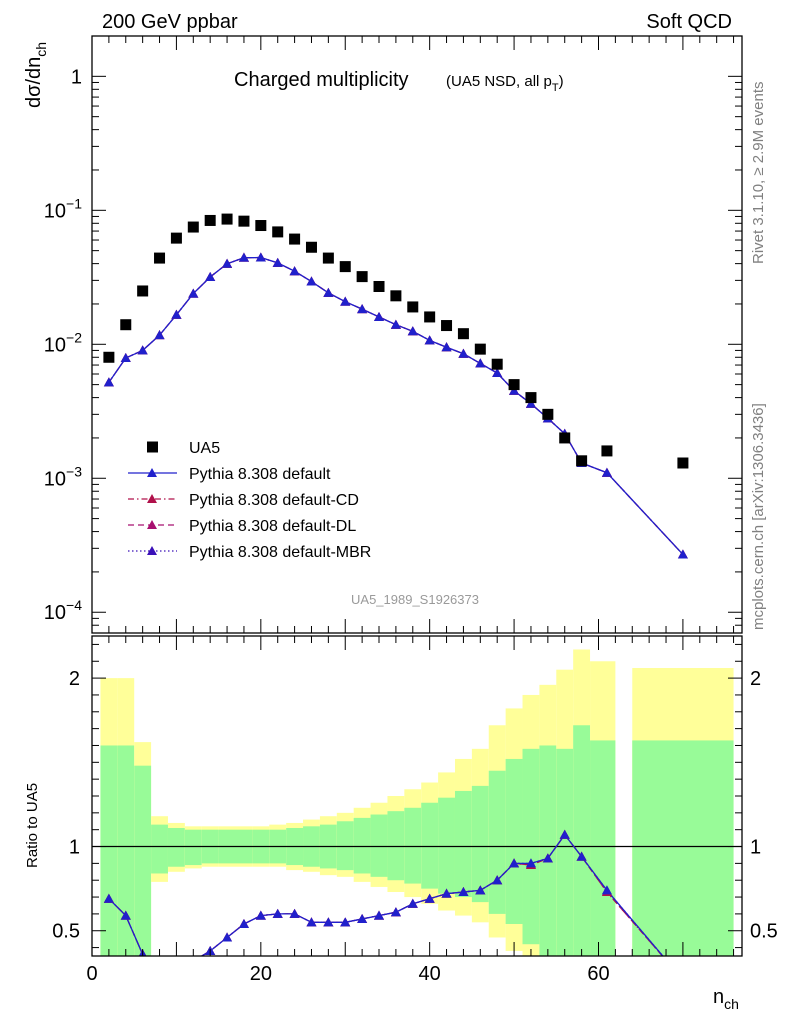  I want to click on legend-entry-mbr: Pythia 8.308 default-MBR, so click(249, 552).